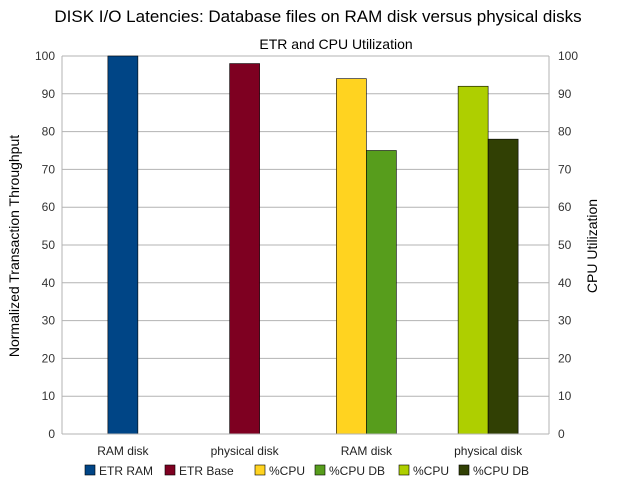 The height and width of the screenshot is (493, 637). I want to click on legend: ETR RAM ETR Base %CPU %CPU DB %CPU %CPU DB, so click(306, 471).